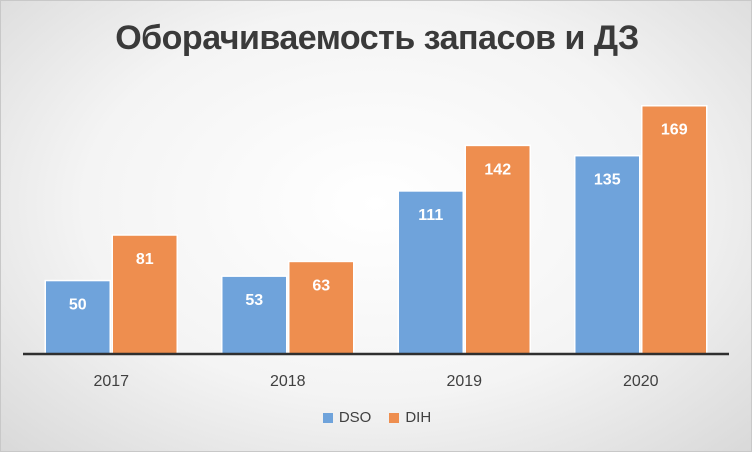  Describe the element at coordinates (607, 180) in the screenshot. I see `data-label-dso-2020: 135` at that location.